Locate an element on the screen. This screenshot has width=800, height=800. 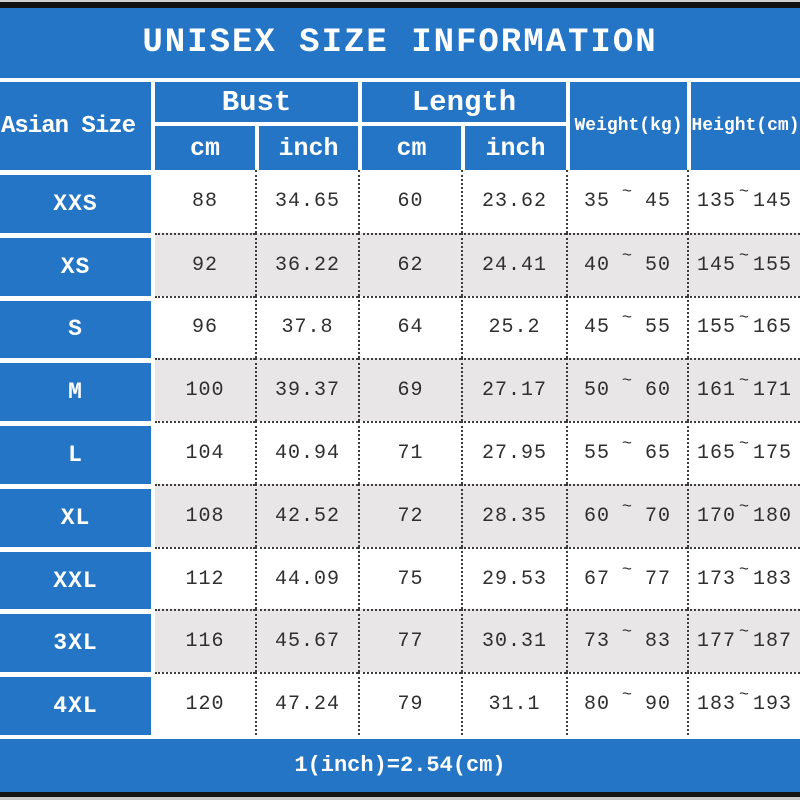
height-min: 173 is located at coordinates (717, 579).